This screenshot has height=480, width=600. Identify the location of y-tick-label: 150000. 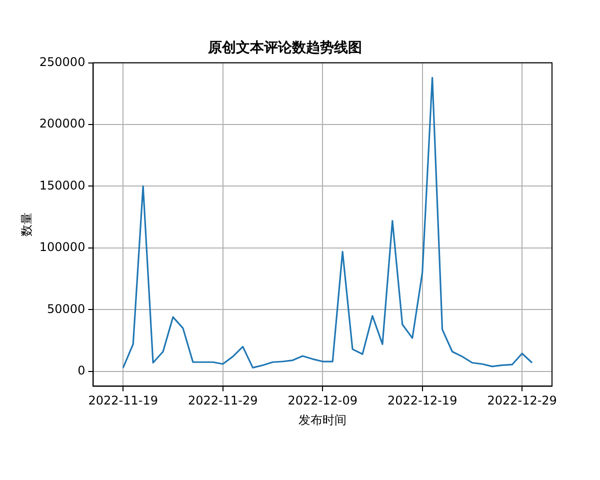
(62, 185).